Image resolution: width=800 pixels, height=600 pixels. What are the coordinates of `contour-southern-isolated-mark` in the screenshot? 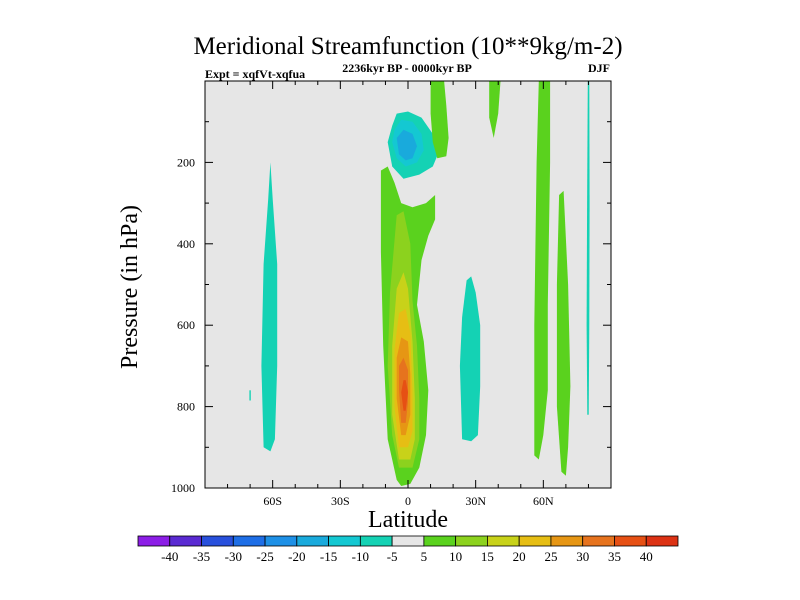 It's located at (250, 395).